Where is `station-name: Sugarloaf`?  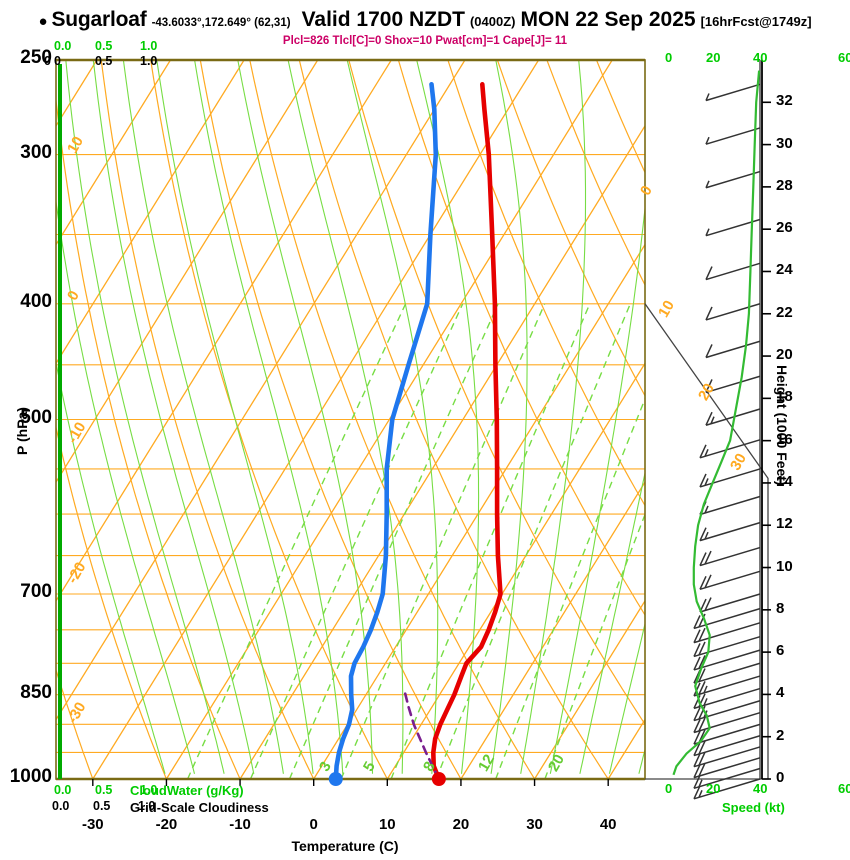 station-name: Sugarloaf is located at coordinates (99, 19).